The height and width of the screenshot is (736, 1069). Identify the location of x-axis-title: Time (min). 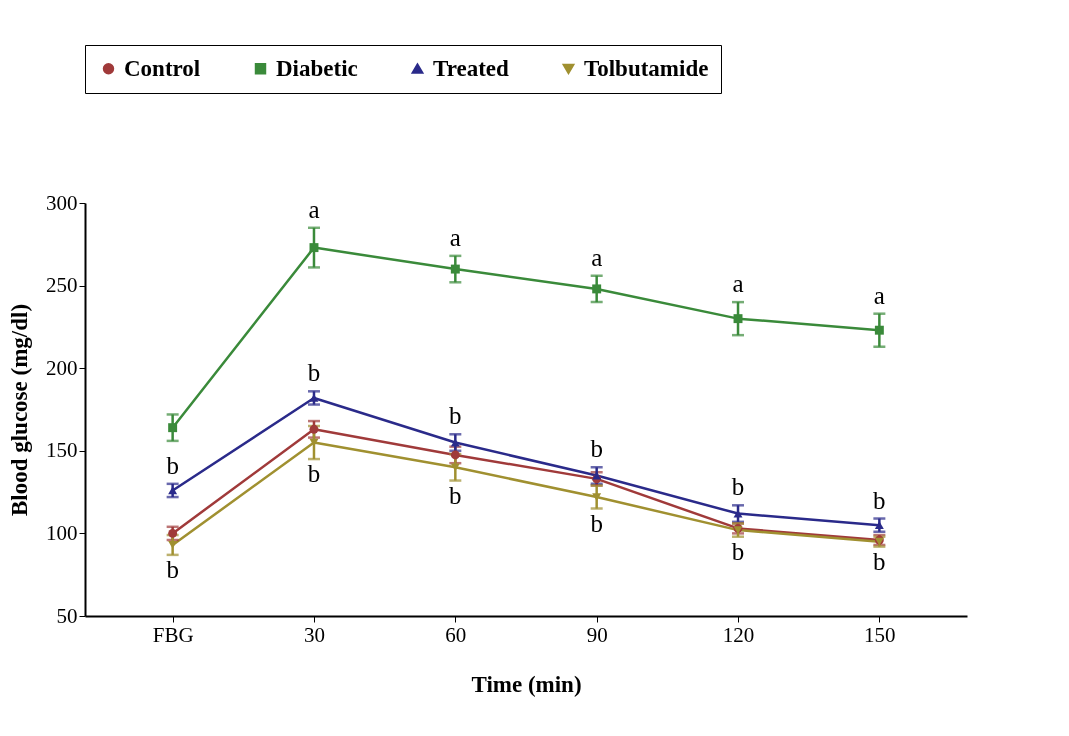
(526, 684).